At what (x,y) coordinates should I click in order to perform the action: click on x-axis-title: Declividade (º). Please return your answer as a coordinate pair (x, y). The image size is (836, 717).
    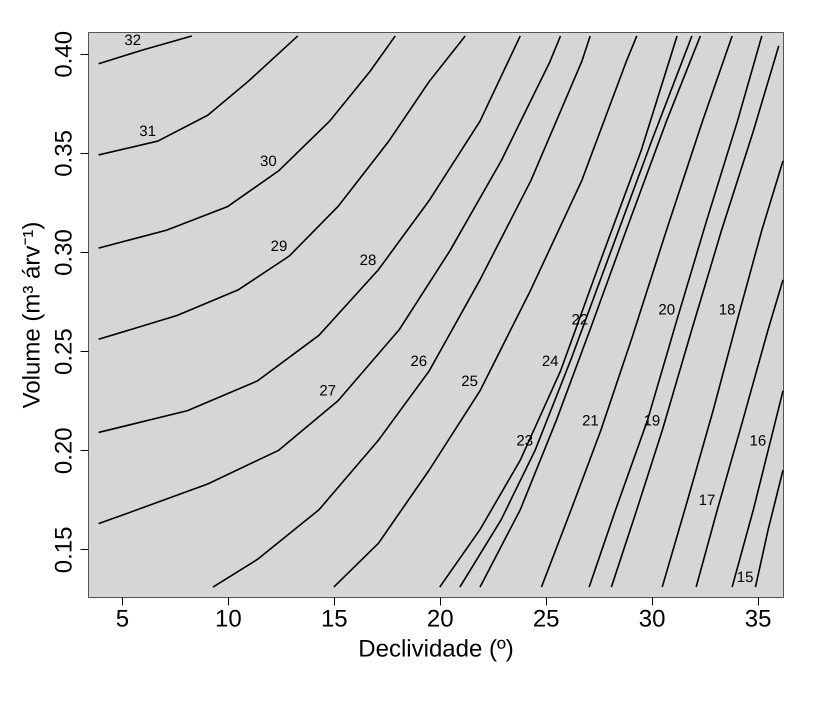
    Looking at the image, I should click on (436, 649).